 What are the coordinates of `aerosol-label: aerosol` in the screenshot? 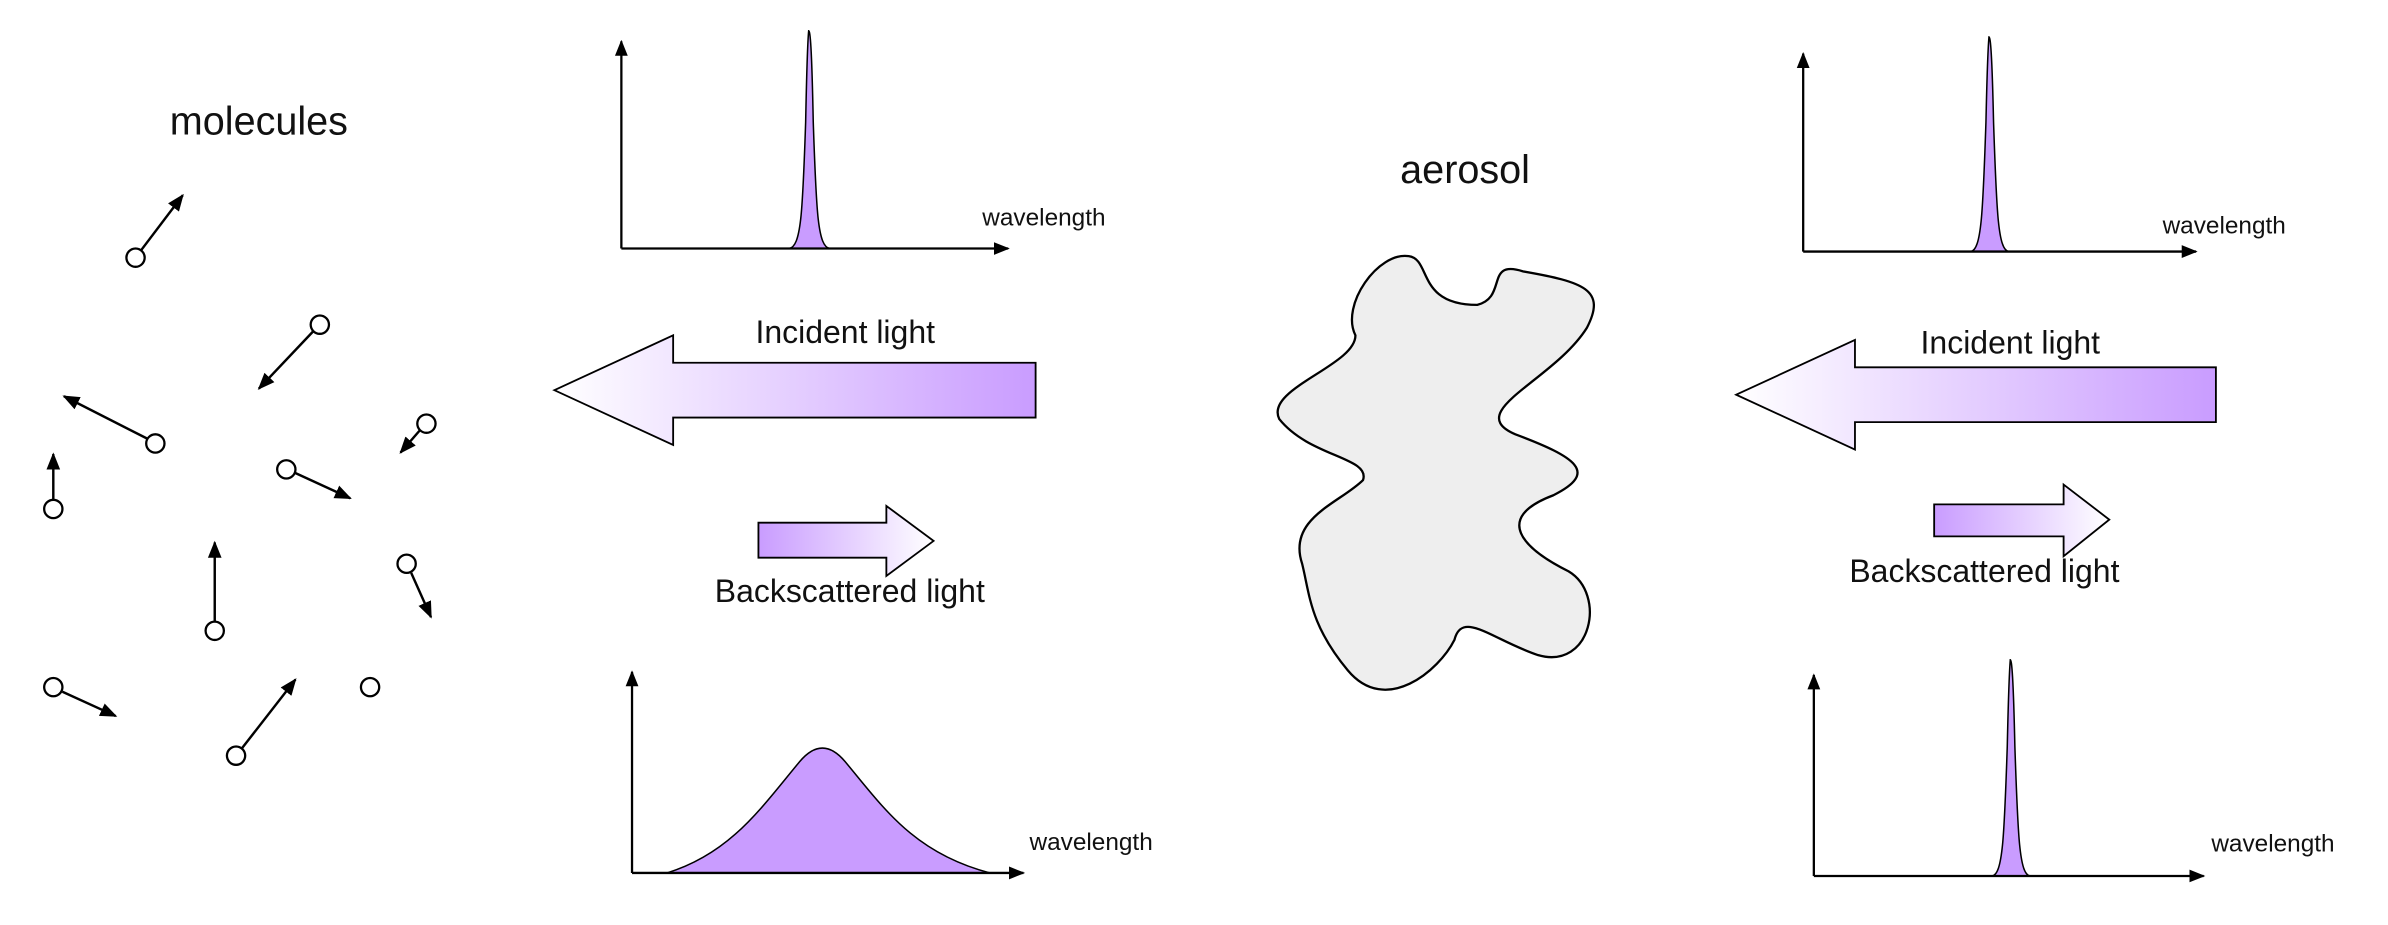 It's located at (1465, 170).